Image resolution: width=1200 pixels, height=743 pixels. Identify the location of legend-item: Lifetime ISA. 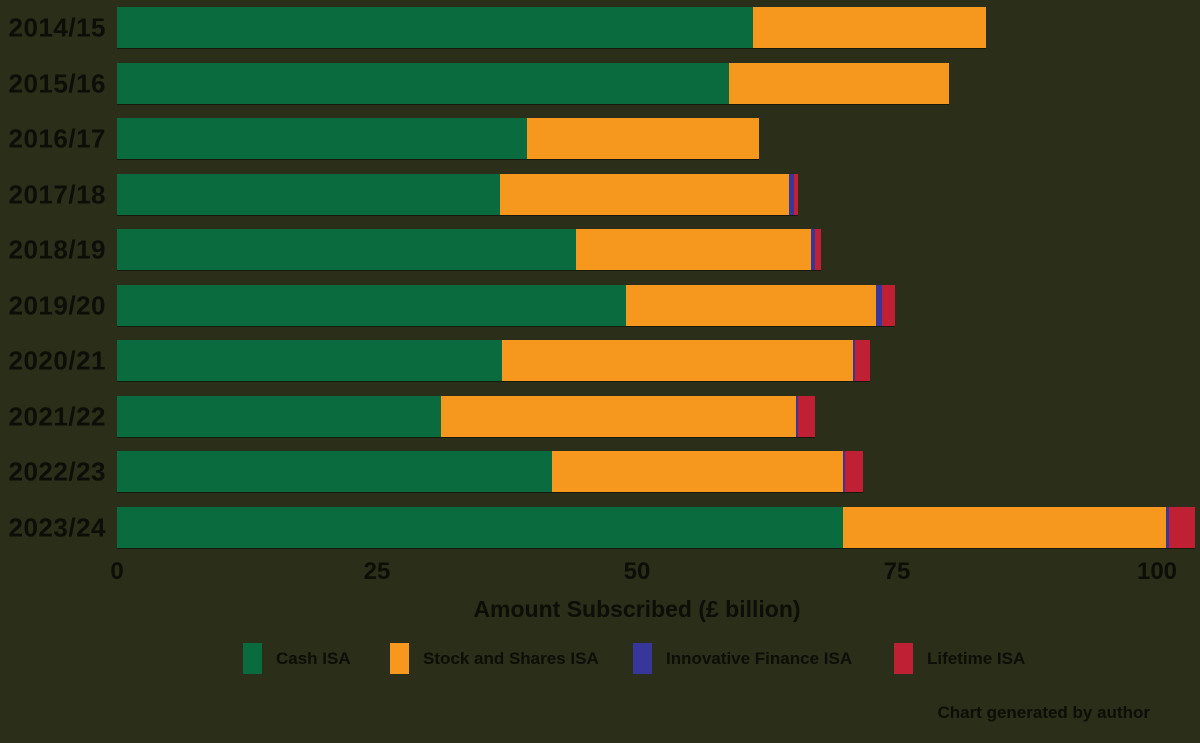
(959, 658).